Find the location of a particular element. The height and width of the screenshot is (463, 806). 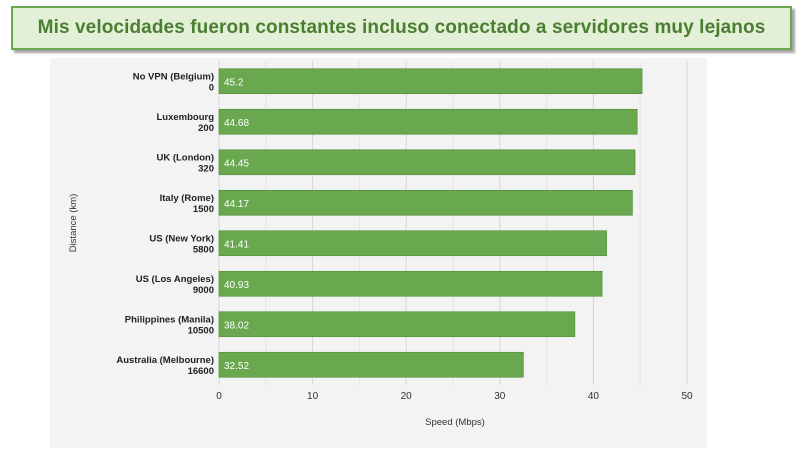

bar-value-label: 41.41 is located at coordinates (236, 244).